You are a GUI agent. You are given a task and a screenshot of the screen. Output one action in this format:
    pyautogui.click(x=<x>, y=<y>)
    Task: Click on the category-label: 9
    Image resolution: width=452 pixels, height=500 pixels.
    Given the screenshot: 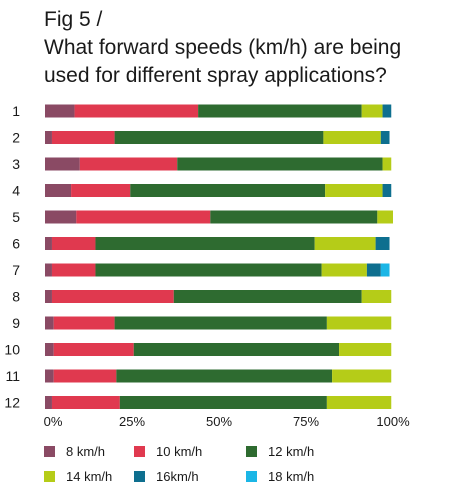 What is the action you would take?
    pyautogui.click(x=16, y=323)
    